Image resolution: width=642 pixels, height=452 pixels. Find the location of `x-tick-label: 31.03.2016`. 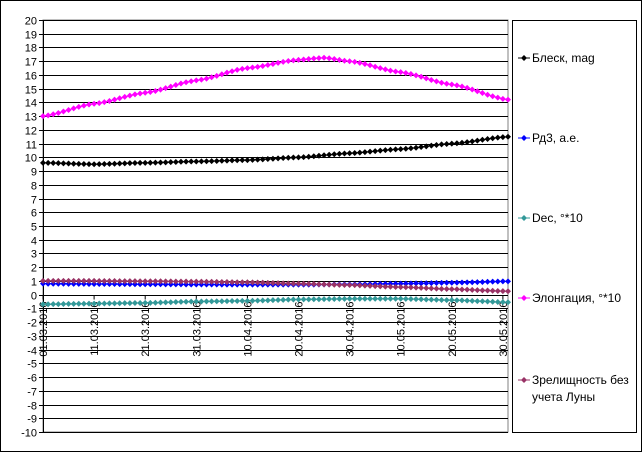

x-tick-label: 31.03.2016 is located at coordinates (197, 329).